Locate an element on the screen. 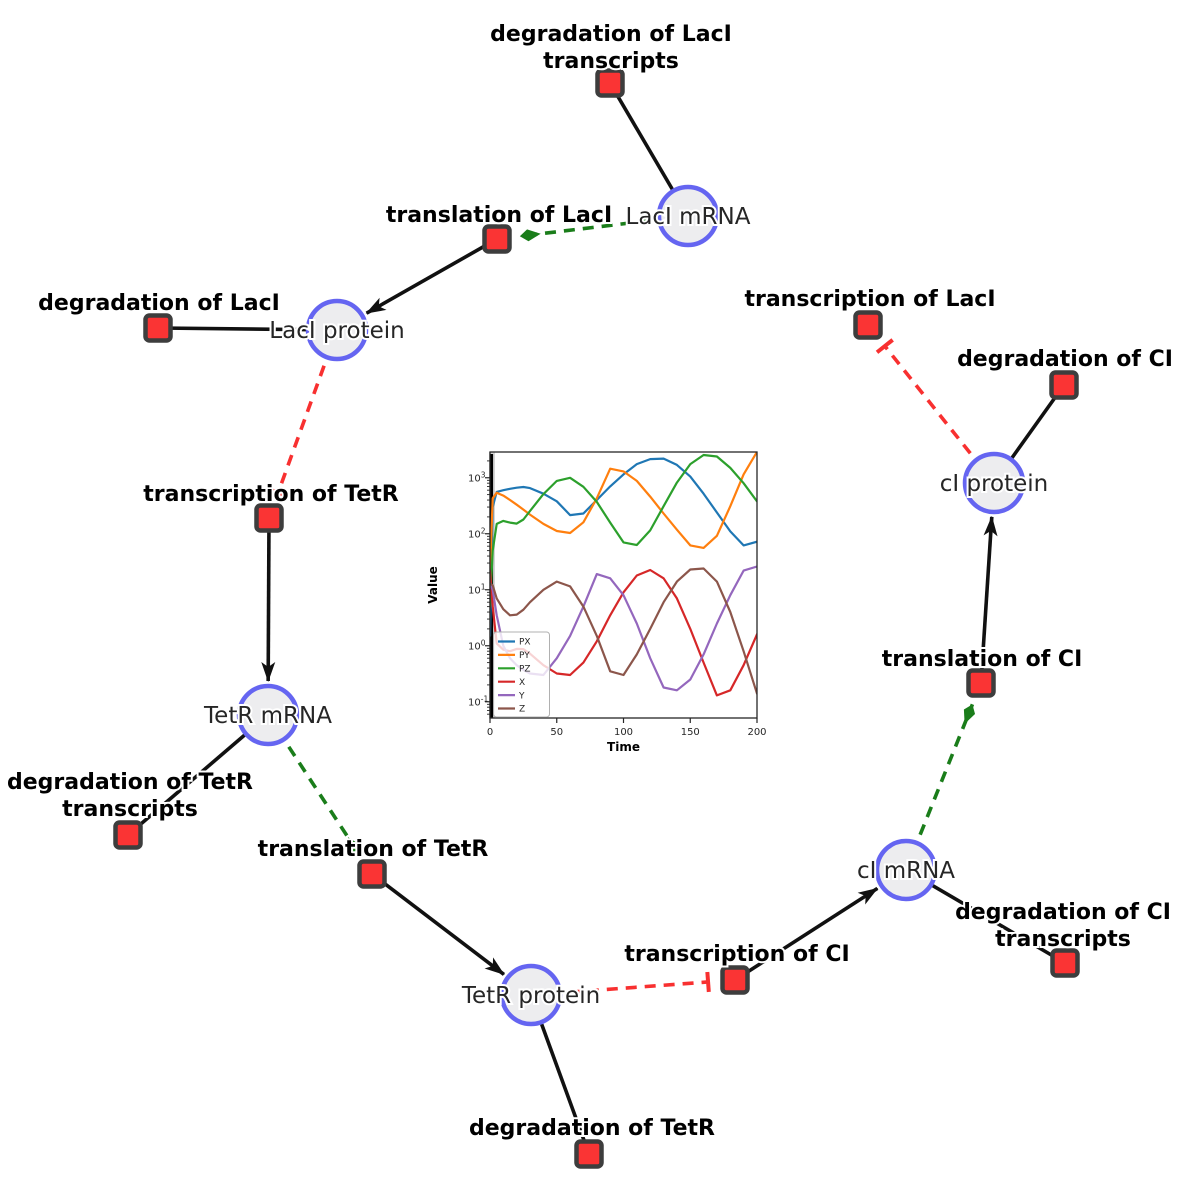  series-line-Z is located at coordinates (623, 631).